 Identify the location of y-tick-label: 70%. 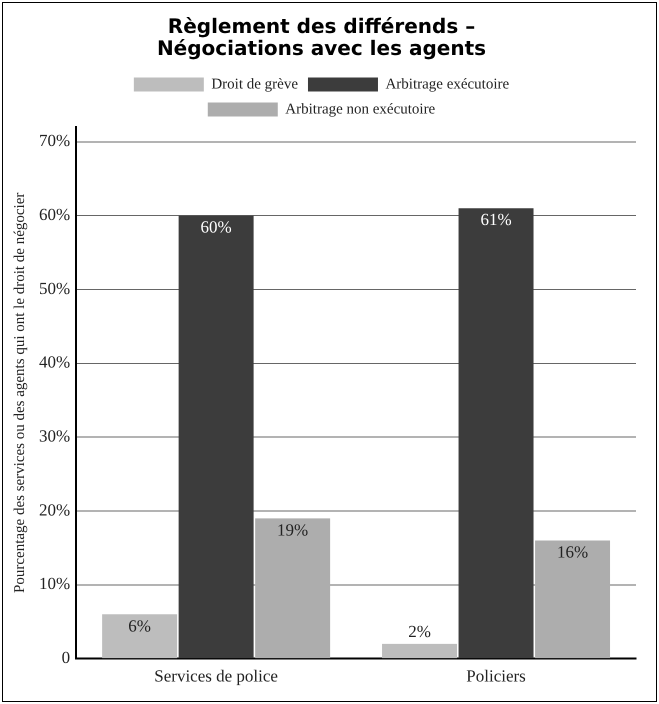
(54, 140).